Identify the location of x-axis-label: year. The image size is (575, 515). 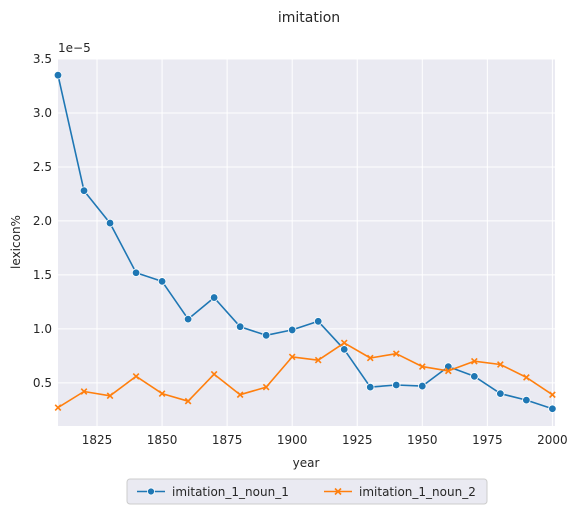
(306, 463).